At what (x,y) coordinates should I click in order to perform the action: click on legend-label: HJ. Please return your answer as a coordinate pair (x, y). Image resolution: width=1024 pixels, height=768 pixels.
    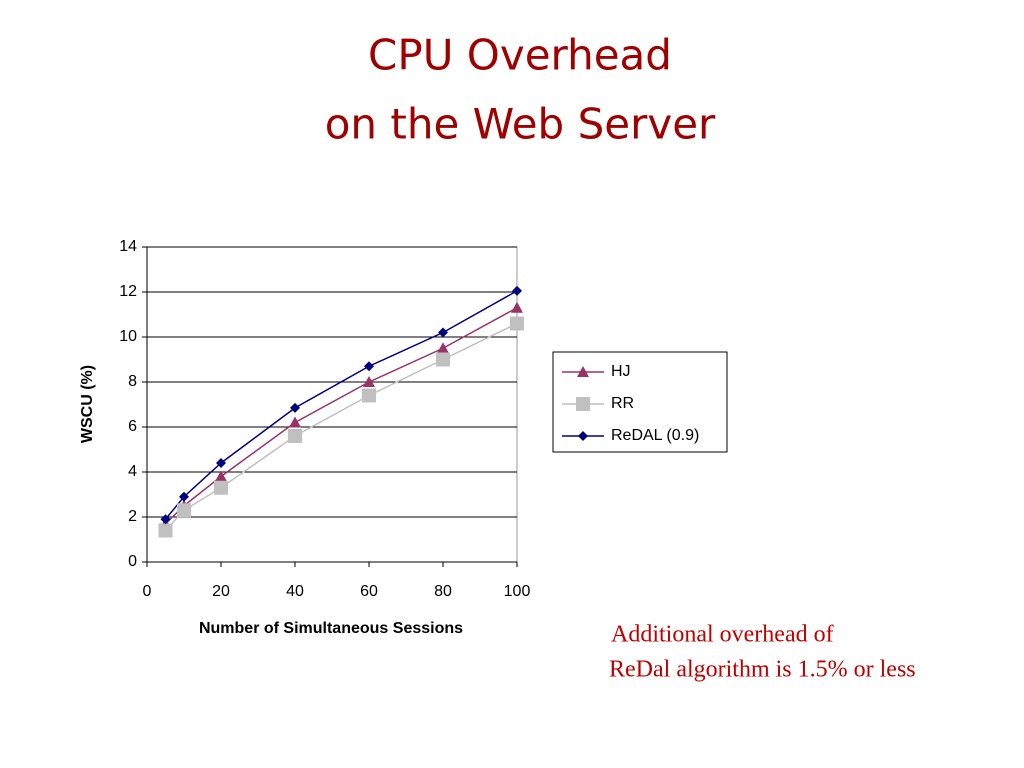
    Looking at the image, I should click on (621, 371).